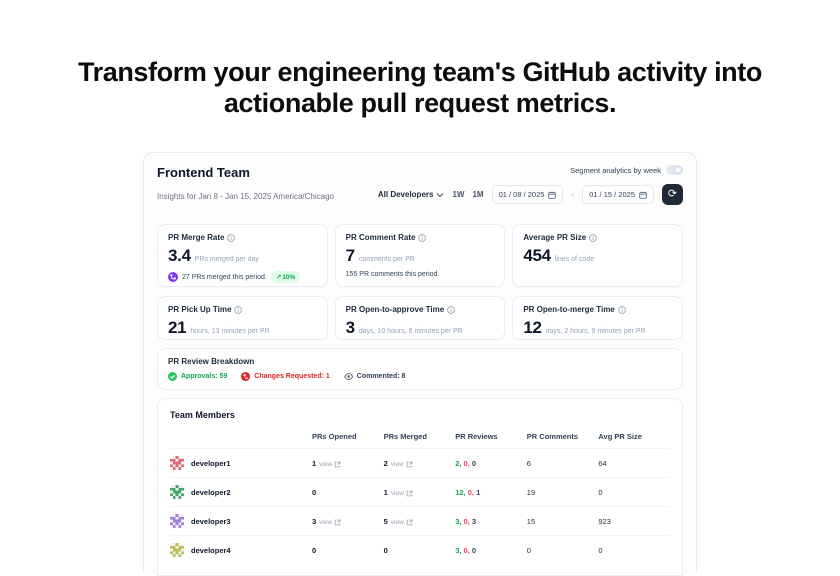  Describe the element at coordinates (385, 492) in the screenshot. I see `prs-merged-value: 1` at that location.